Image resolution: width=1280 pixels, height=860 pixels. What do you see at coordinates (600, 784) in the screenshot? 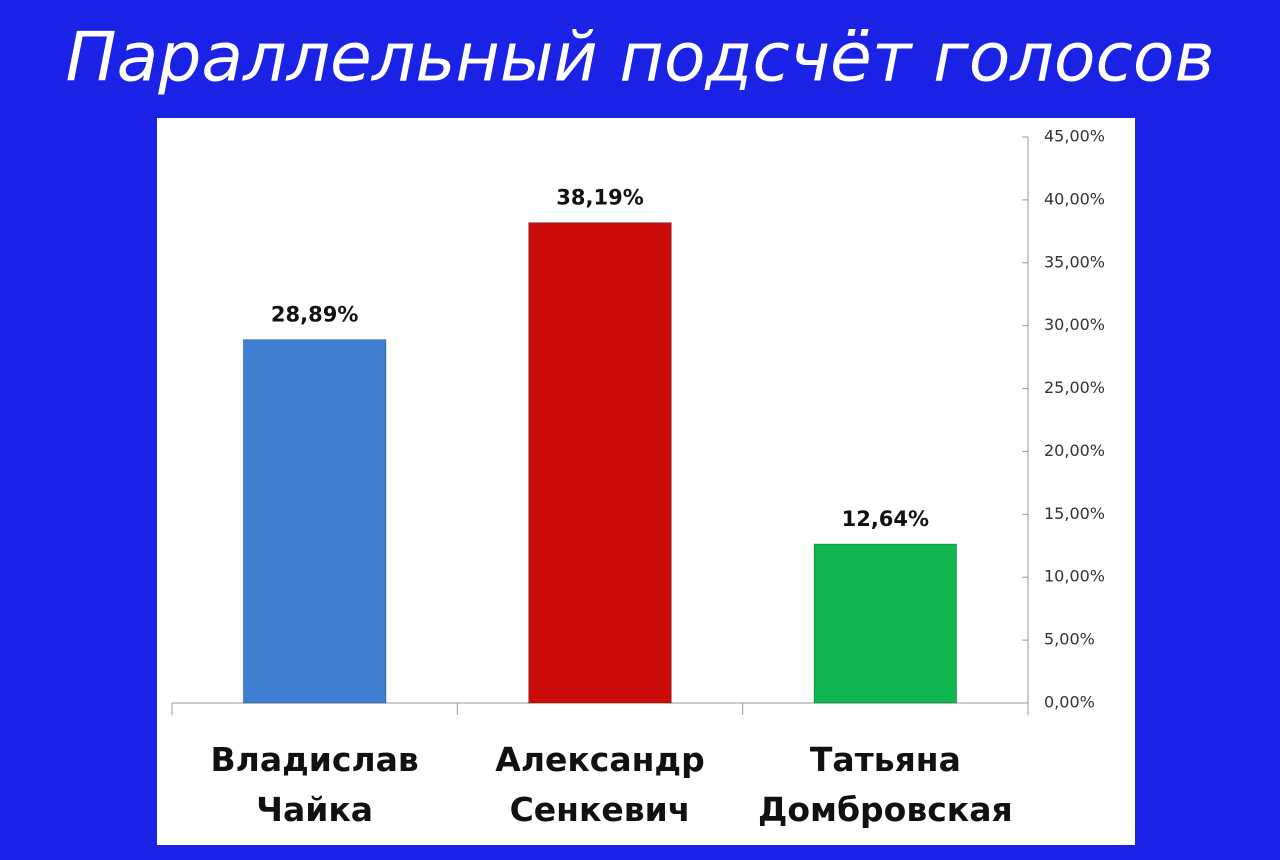
I see `x-tick-label: Александр Сенкевич` at bounding box center [600, 784].